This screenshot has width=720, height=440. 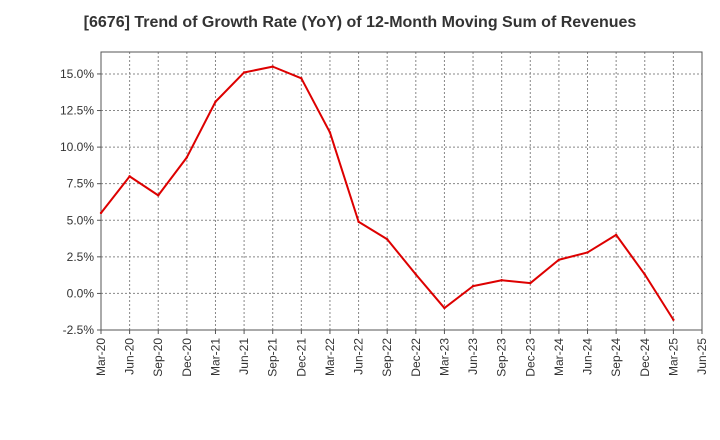 I want to click on y-tick-label: 7.5%, so click(x=81, y=184).